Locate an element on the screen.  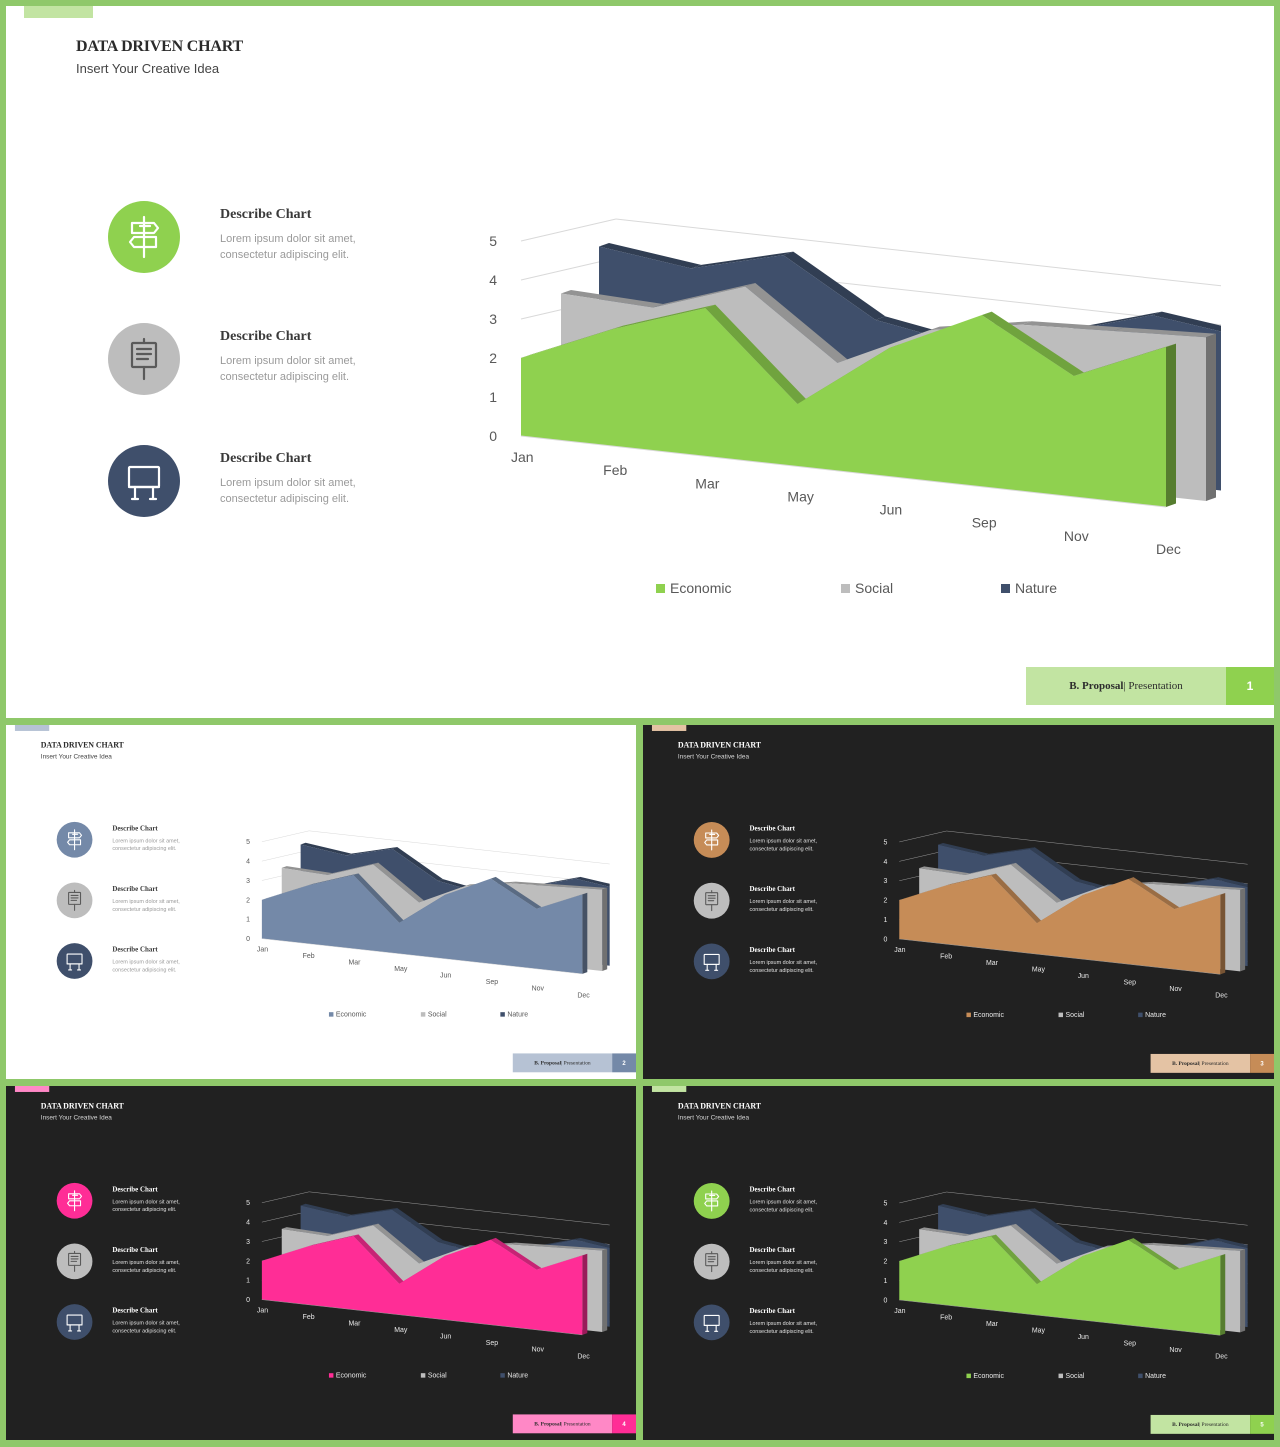
y-tick-label: 5 is located at coordinates (248, 842).